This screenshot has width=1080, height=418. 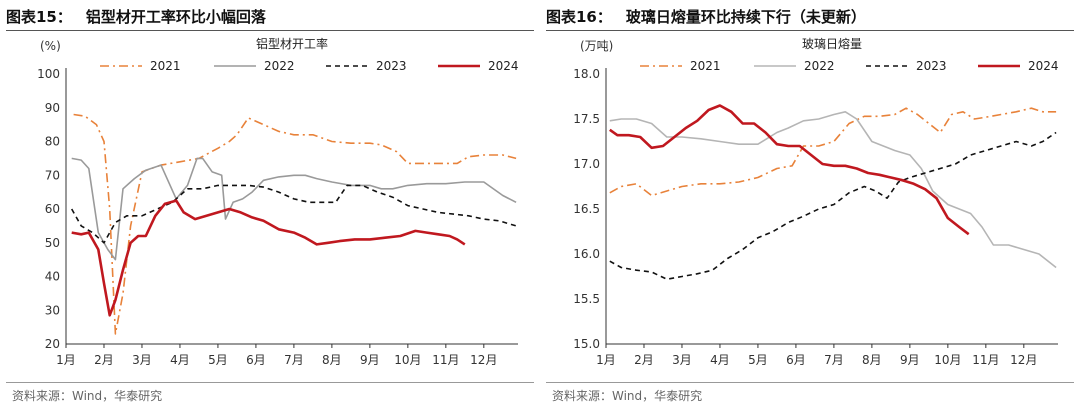 I want to click on y-tick-label: 30, so click(x=52, y=310).